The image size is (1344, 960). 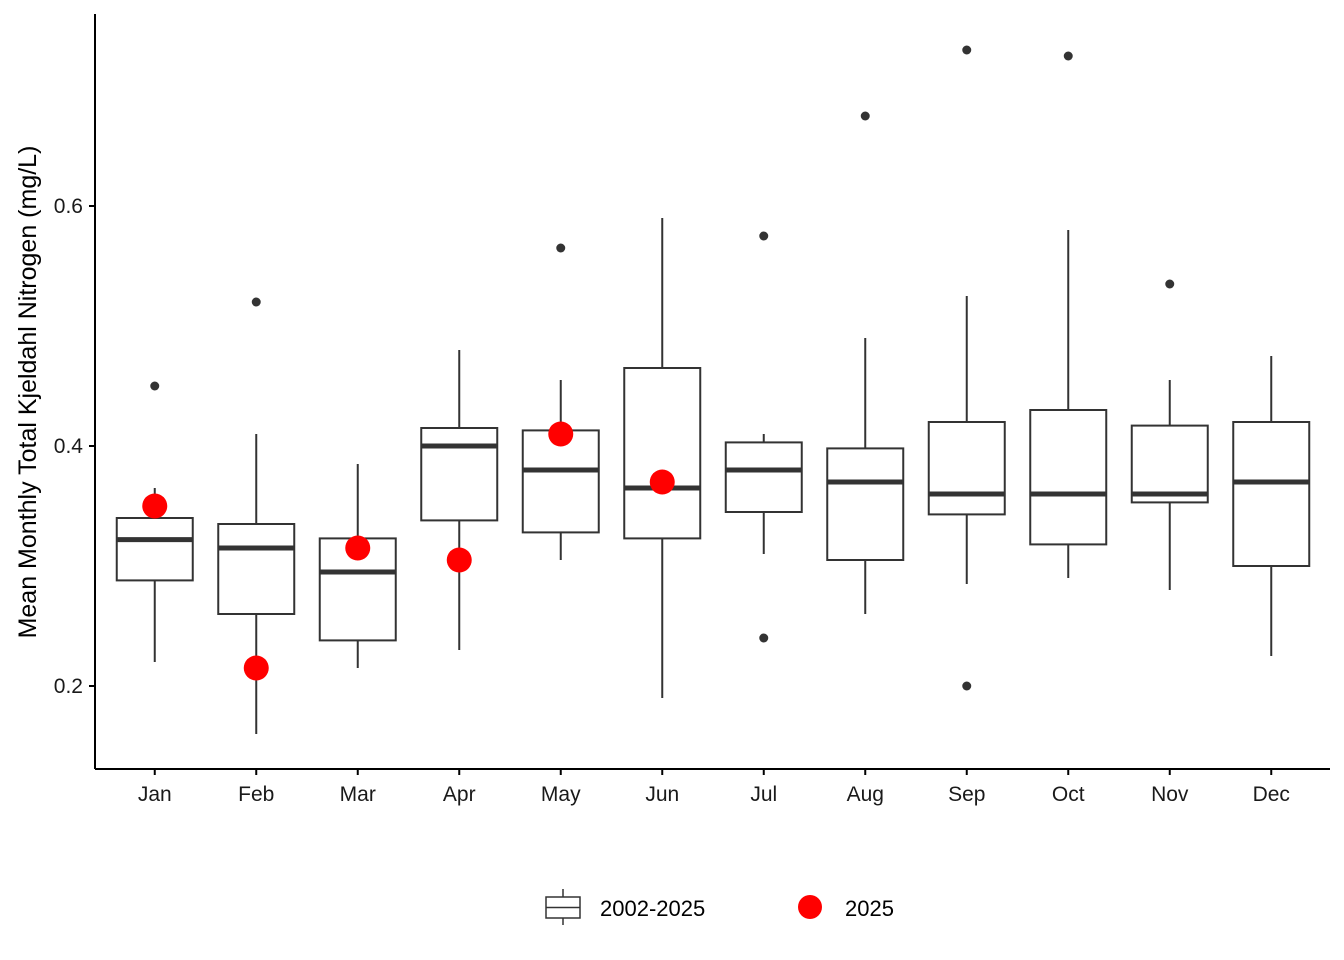 I want to click on x-tick-label: Mar, so click(x=358, y=794).